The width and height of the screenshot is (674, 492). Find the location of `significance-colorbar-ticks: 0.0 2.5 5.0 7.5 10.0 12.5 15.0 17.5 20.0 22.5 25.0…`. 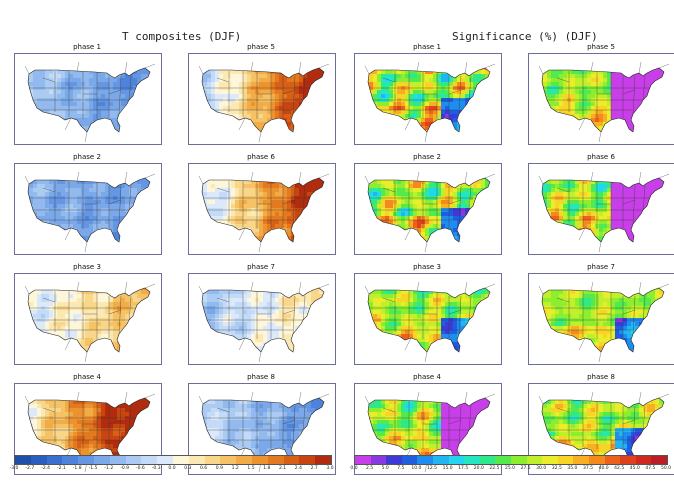

significance-colorbar-ticks: 0.0 2.5 5.0 7.5 10.0 12.5 15.0 17.5 20.0 22.5 25.0… is located at coordinates (510, 470).